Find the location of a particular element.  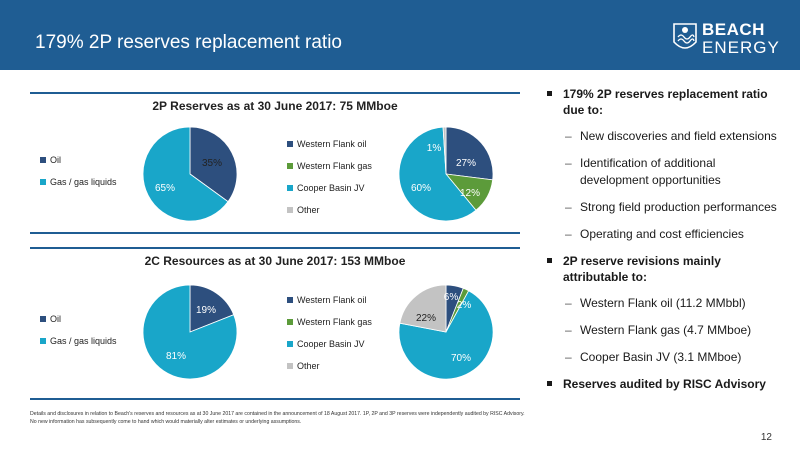

legend-label: Western Flank oil is located at coordinates (332, 300).